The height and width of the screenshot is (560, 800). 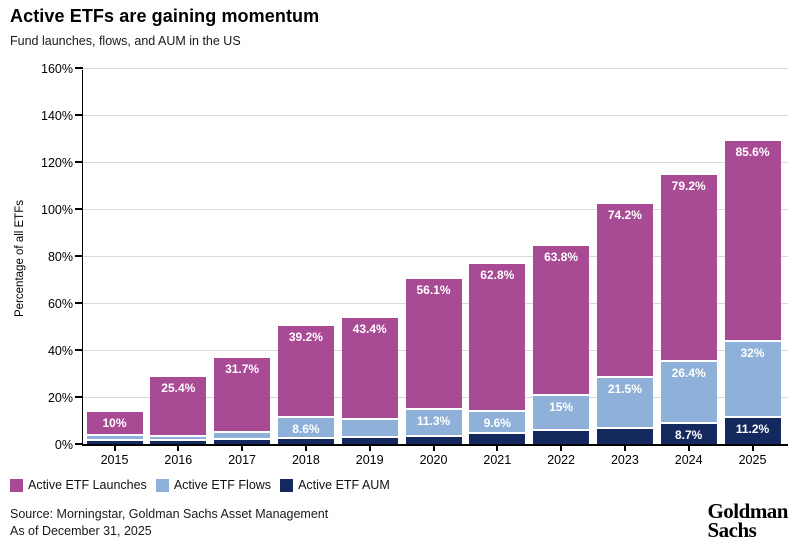 I want to click on bar-label-active-etf-aum-2025: 11.2%, so click(x=752, y=428).